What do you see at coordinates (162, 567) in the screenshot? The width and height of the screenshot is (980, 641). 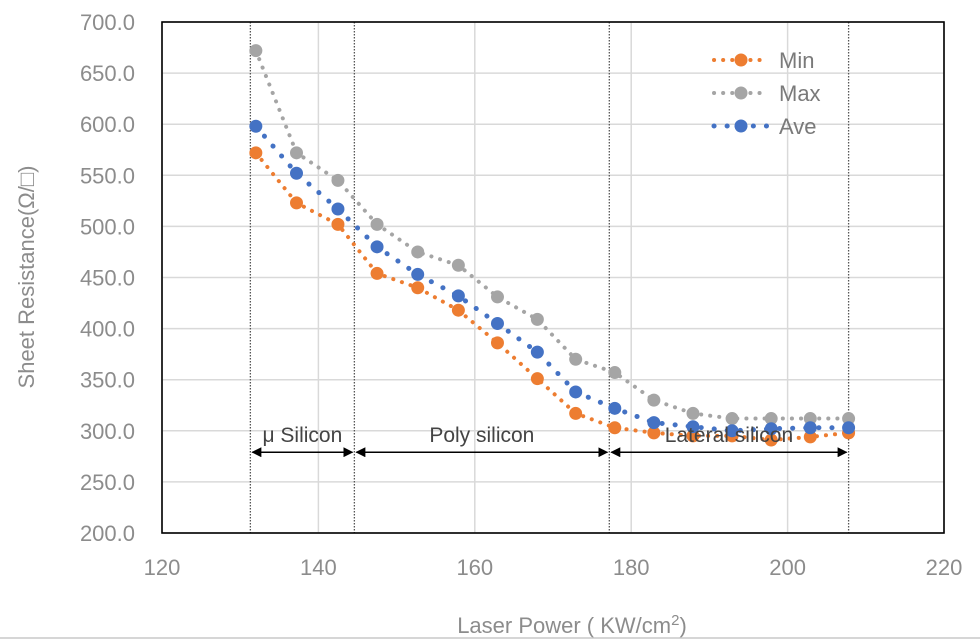 I see `x-tick-label: 120` at bounding box center [162, 567].